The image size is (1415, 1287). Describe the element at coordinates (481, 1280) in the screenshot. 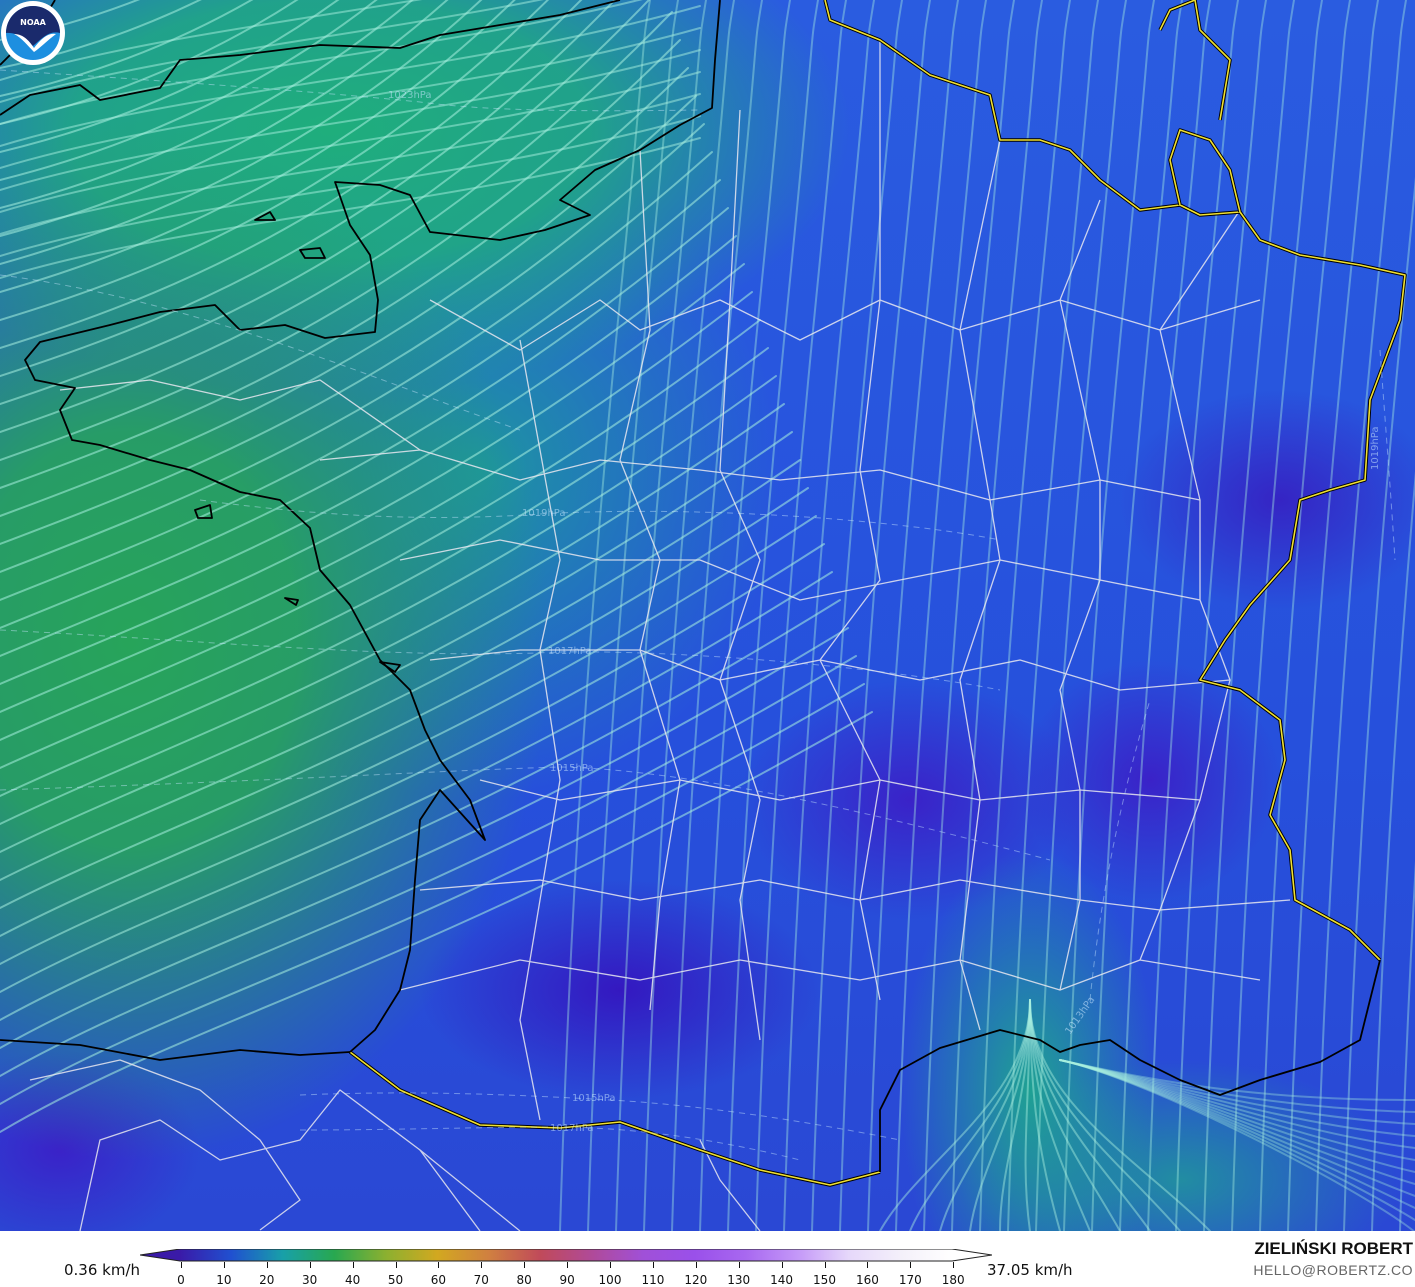

I see `colorbar-tick-label: 70` at that location.